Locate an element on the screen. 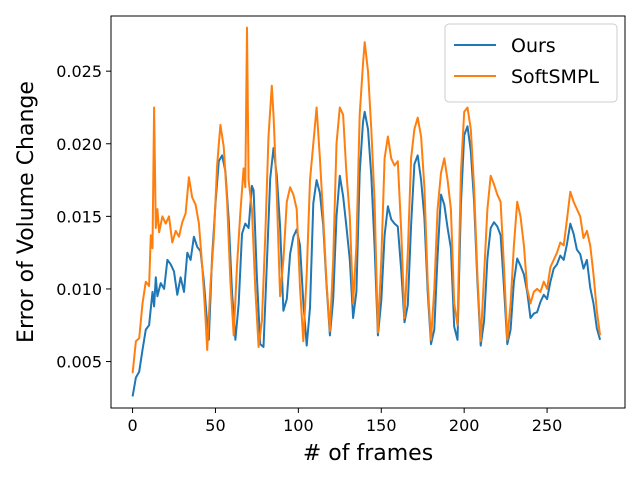 This screenshot has width=640, height=480. x-tick-label: 150 is located at coordinates (381, 425).